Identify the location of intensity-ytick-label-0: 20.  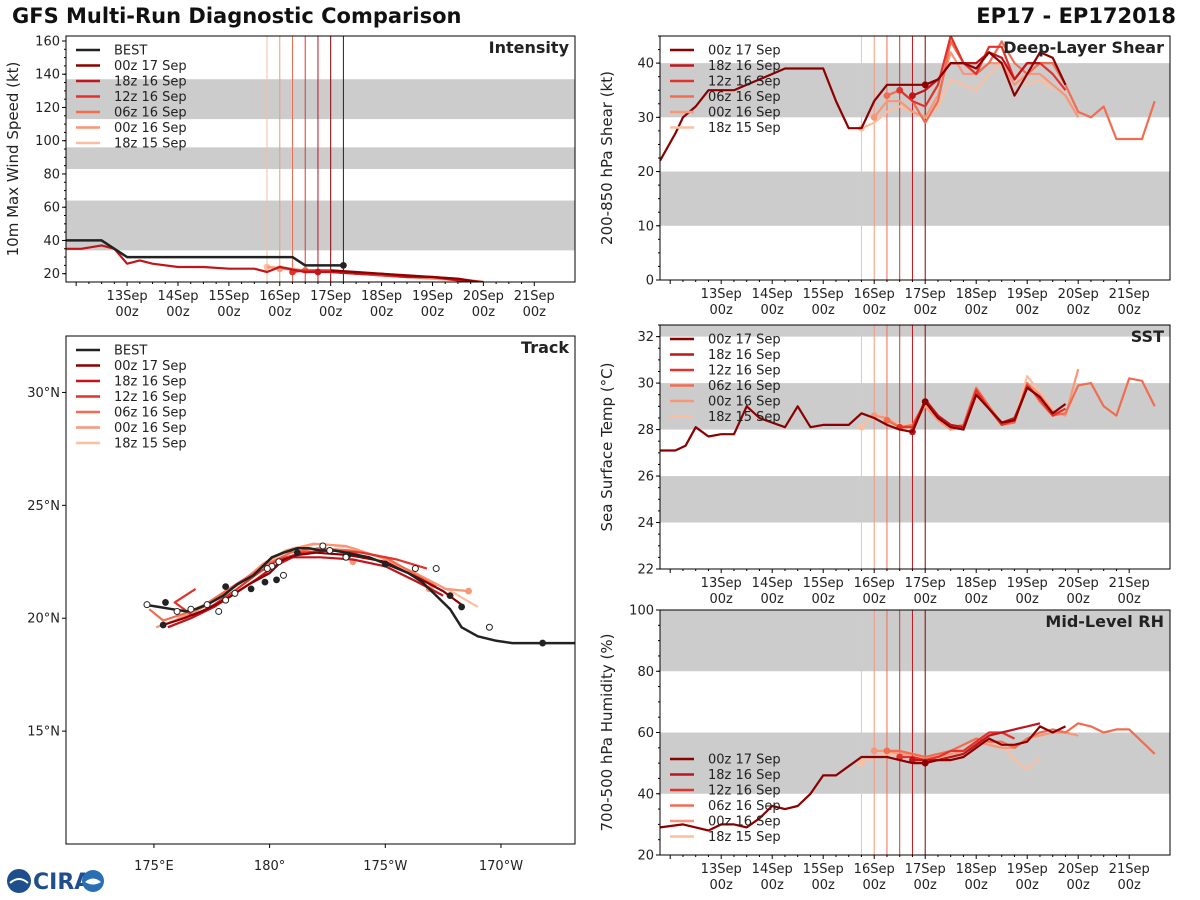
(51, 274).